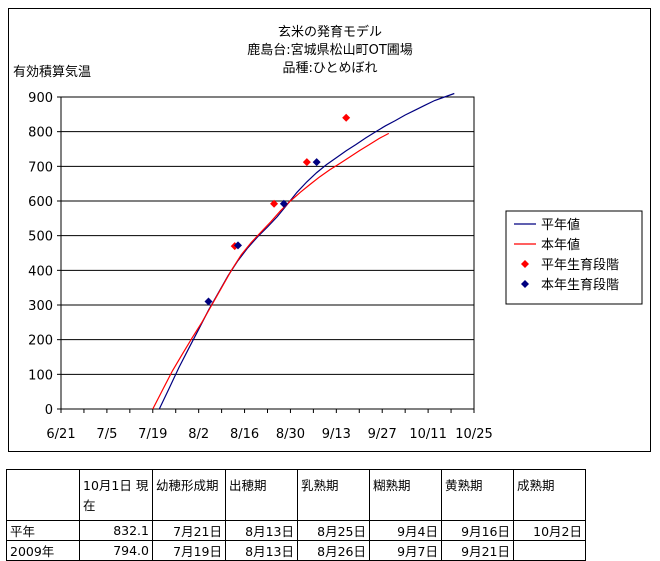 This screenshot has width=660, height=561. What do you see at coordinates (106, 434) in the screenshot?
I see `x-tick-label: 7/5` at bounding box center [106, 434].